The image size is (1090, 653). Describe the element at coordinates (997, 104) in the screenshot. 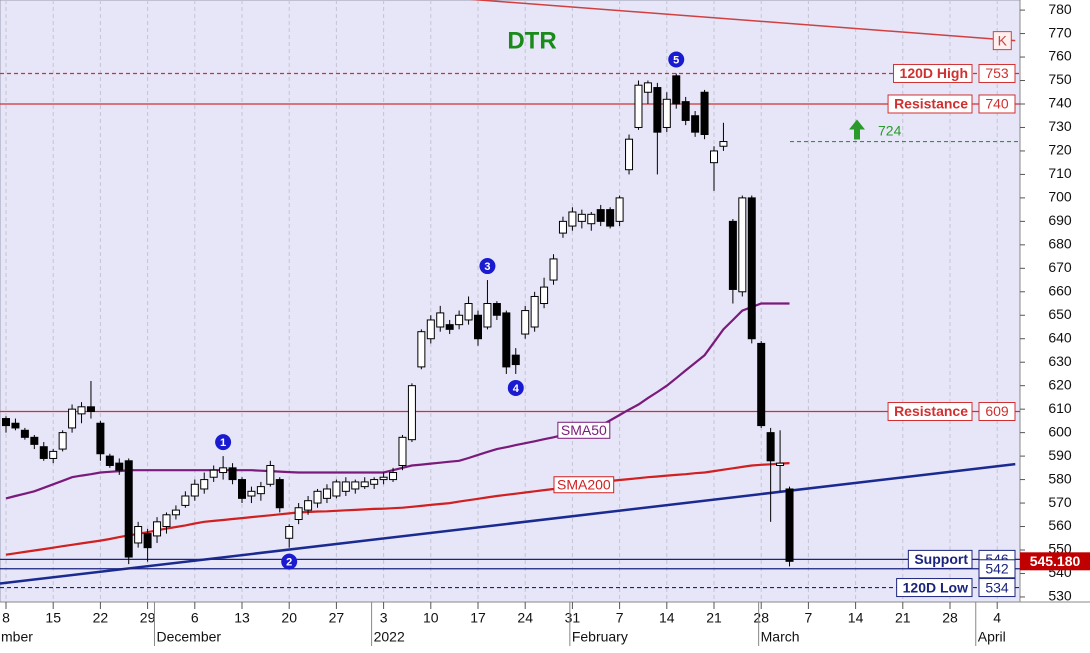

I see `level-value: 740` at that location.